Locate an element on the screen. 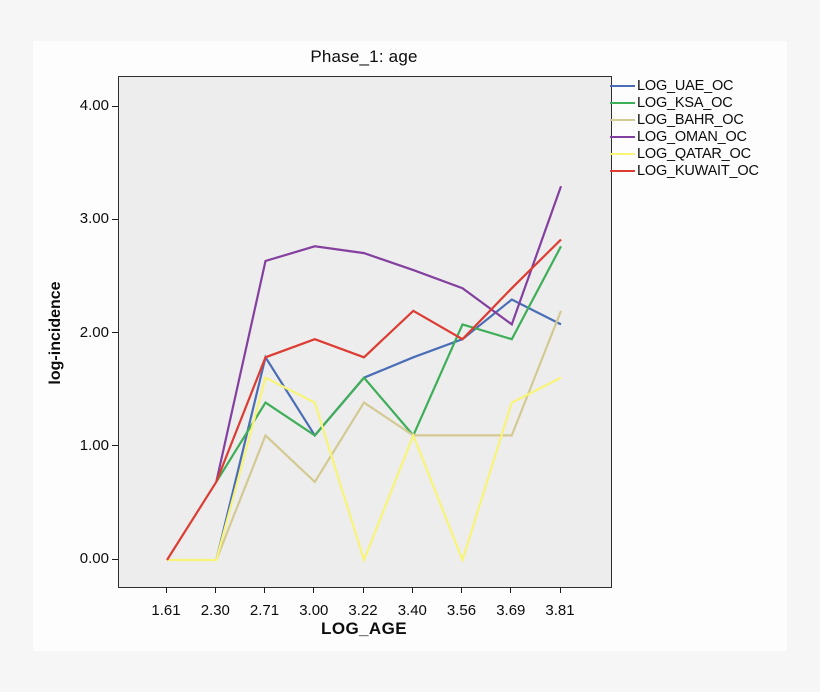 The height and width of the screenshot is (692, 820). legend-label: LOG_BAHR_OC is located at coordinates (690, 119).